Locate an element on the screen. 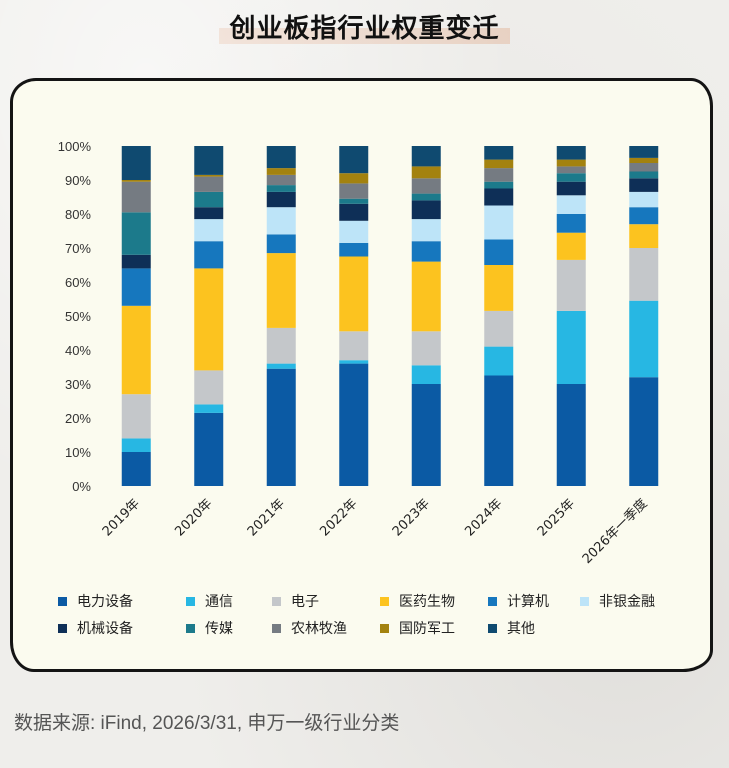  y-tick-label: 10% is located at coordinates (78, 452).